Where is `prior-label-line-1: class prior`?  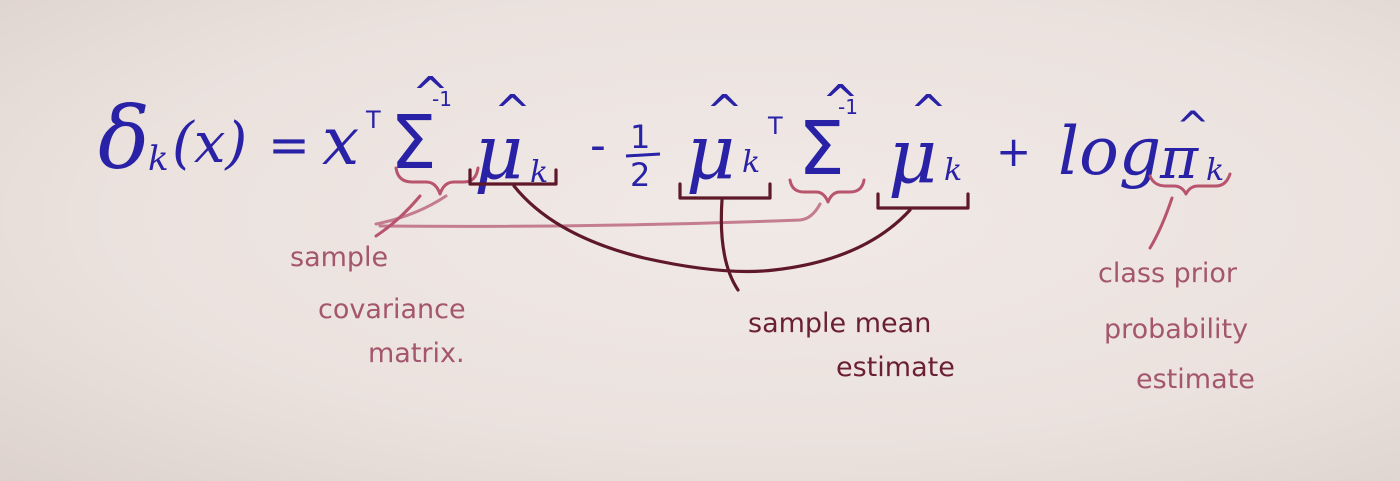
prior-label-line-1: class prior is located at coordinates (1168, 273).